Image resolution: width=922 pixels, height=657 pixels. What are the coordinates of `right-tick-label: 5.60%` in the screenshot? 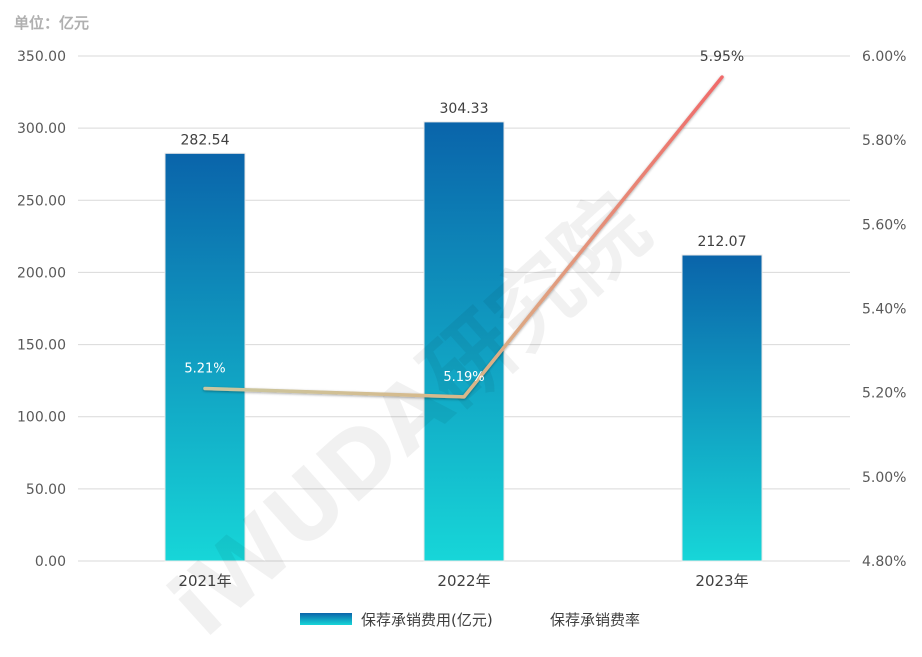 It's located at (884, 225).